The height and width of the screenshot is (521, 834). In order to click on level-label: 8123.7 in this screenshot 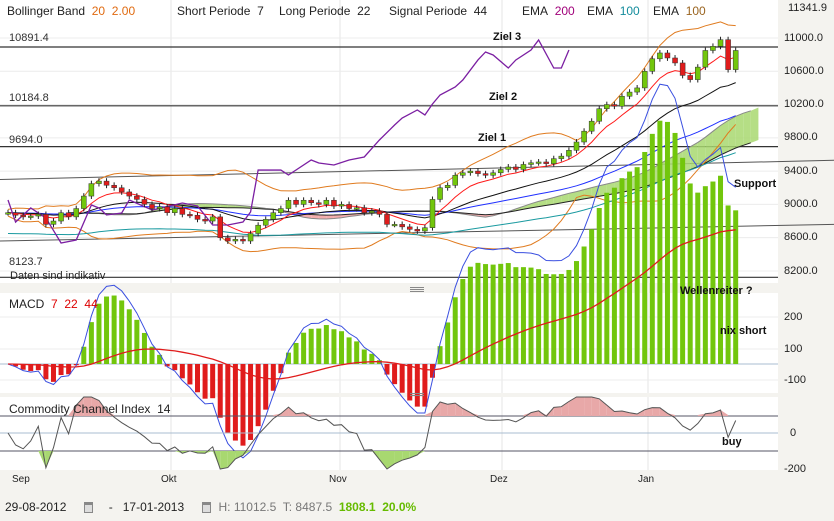, I will do `click(26, 262)`.